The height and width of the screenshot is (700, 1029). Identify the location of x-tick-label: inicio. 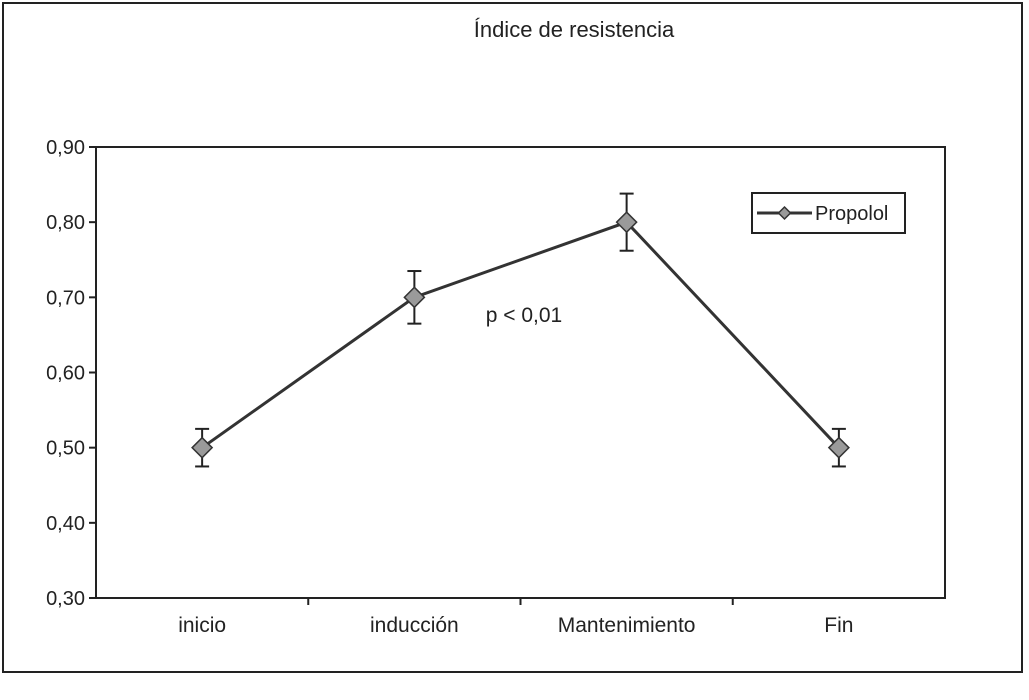
(202, 625).